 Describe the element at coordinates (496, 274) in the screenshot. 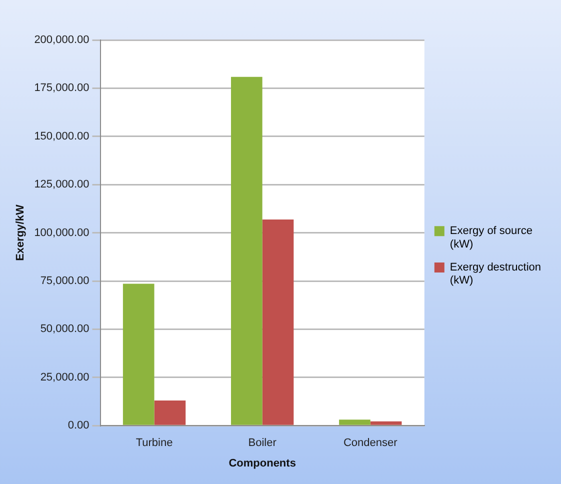

I see `legend-label: Exergy destruction (kW)` at that location.